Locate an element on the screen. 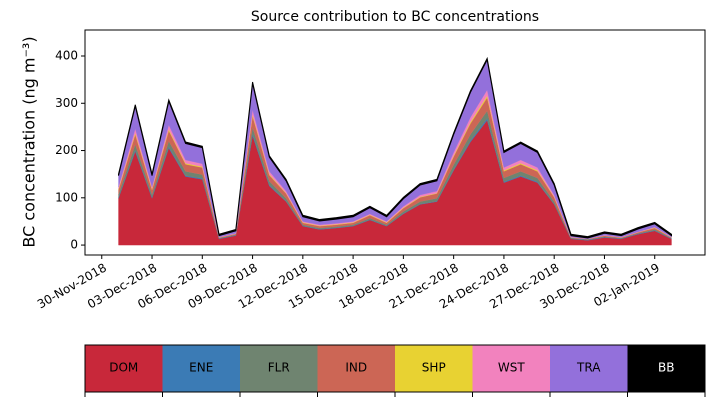  legend-frame is located at coordinates (395, 368).